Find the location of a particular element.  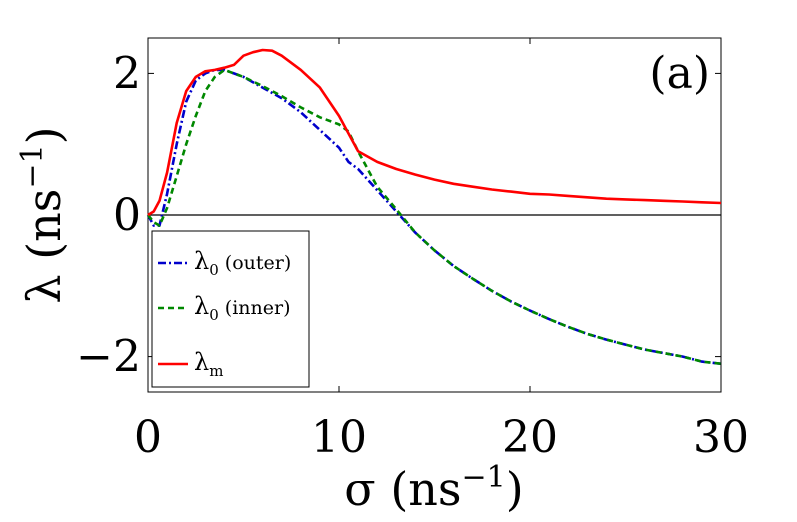

y-tick-label: −2 is located at coordinates (108, 357).